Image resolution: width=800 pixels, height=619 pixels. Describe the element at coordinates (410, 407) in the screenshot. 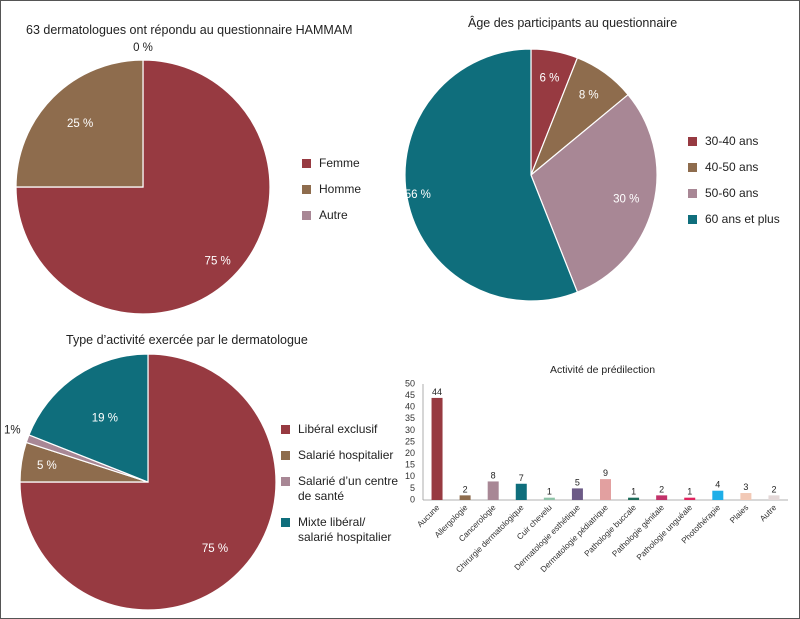

I see `y-tick-label: 40` at that location.